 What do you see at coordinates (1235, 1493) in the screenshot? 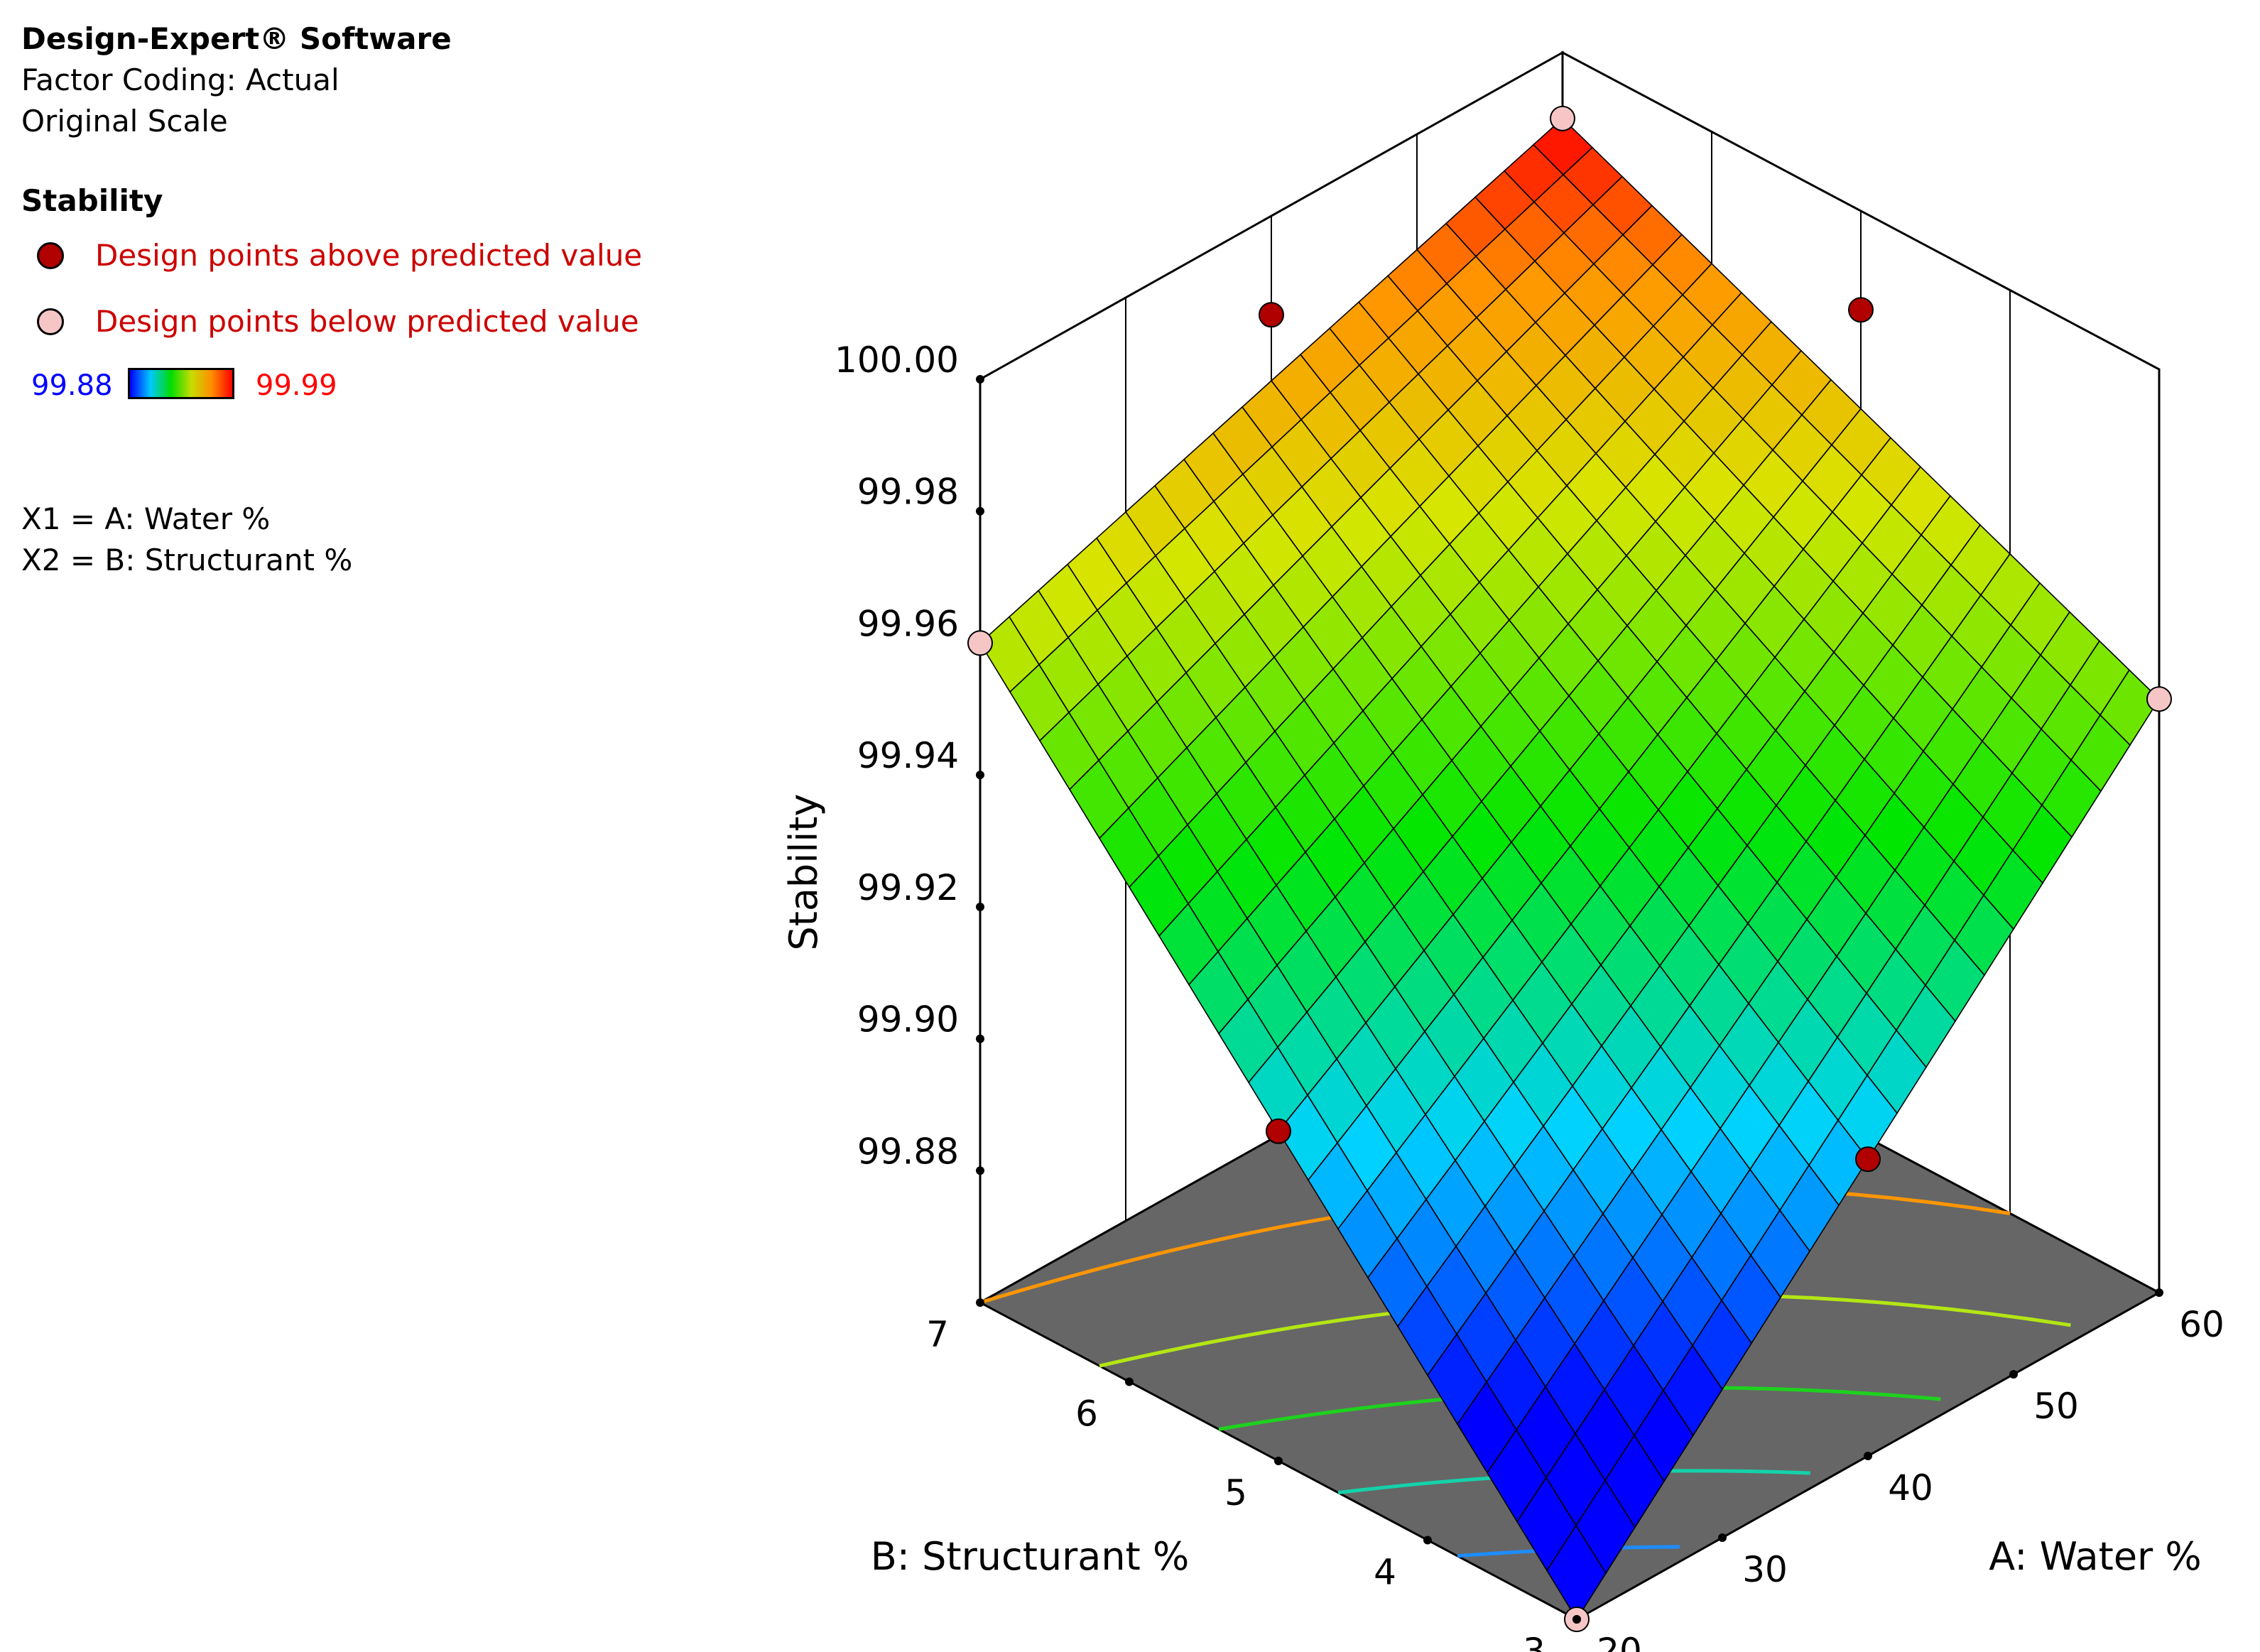
I see `b-tick-label: 5` at bounding box center [1235, 1493].